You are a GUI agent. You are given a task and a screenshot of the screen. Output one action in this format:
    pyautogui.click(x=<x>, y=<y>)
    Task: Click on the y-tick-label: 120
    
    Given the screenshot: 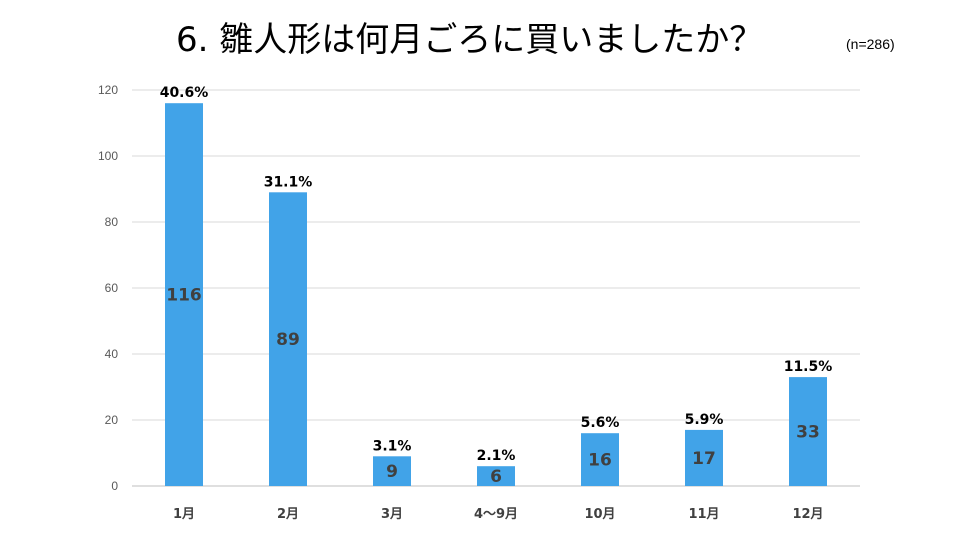 What is the action you would take?
    pyautogui.click(x=108, y=90)
    